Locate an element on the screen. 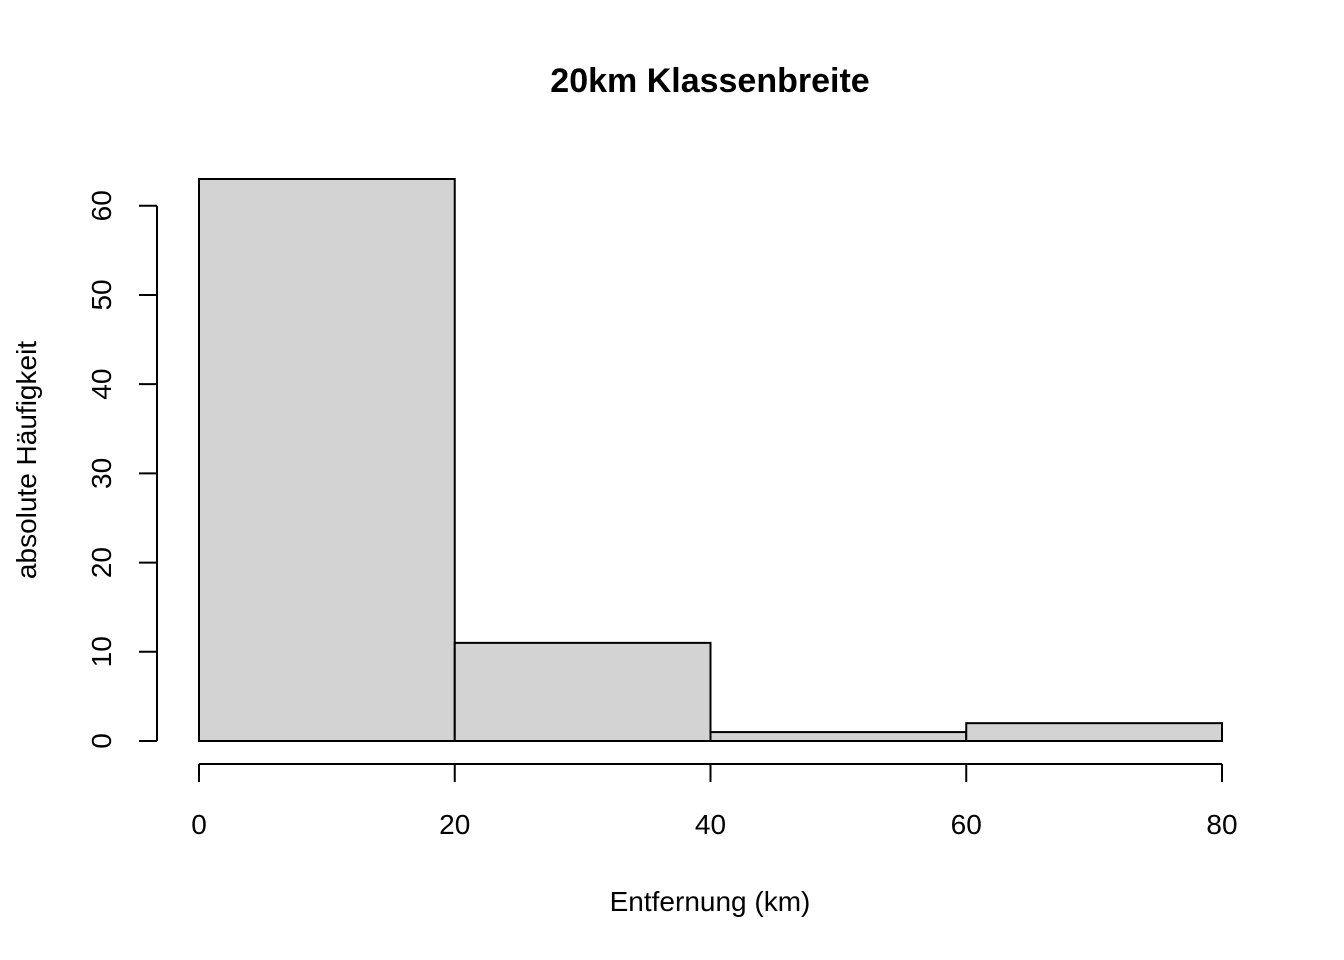 The height and width of the screenshot is (960, 1344). x-axis: 0 20 40 60 80 is located at coordinates (714, 801).